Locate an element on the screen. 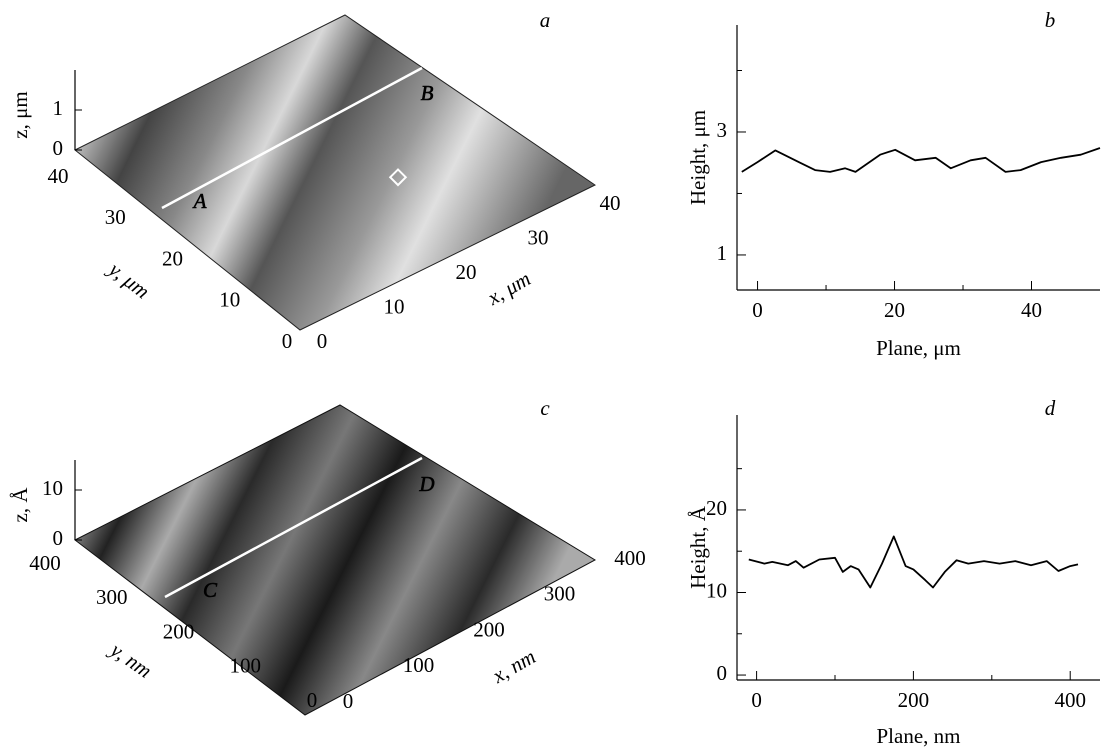 This screenshot has width=1105, height=755. y-axis-label: Height, Å is located at coordinates (698, 547).